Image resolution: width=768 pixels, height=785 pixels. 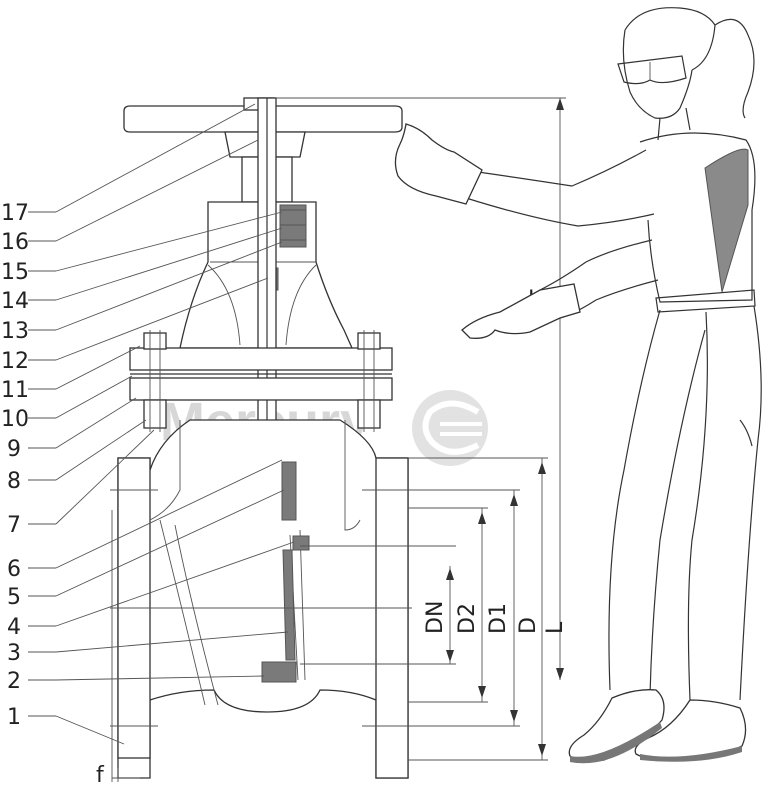 What do you see at coordinates (15, 331) in the screenshot?
I see `part-number-13: 13` at bounding box center [15, 331].